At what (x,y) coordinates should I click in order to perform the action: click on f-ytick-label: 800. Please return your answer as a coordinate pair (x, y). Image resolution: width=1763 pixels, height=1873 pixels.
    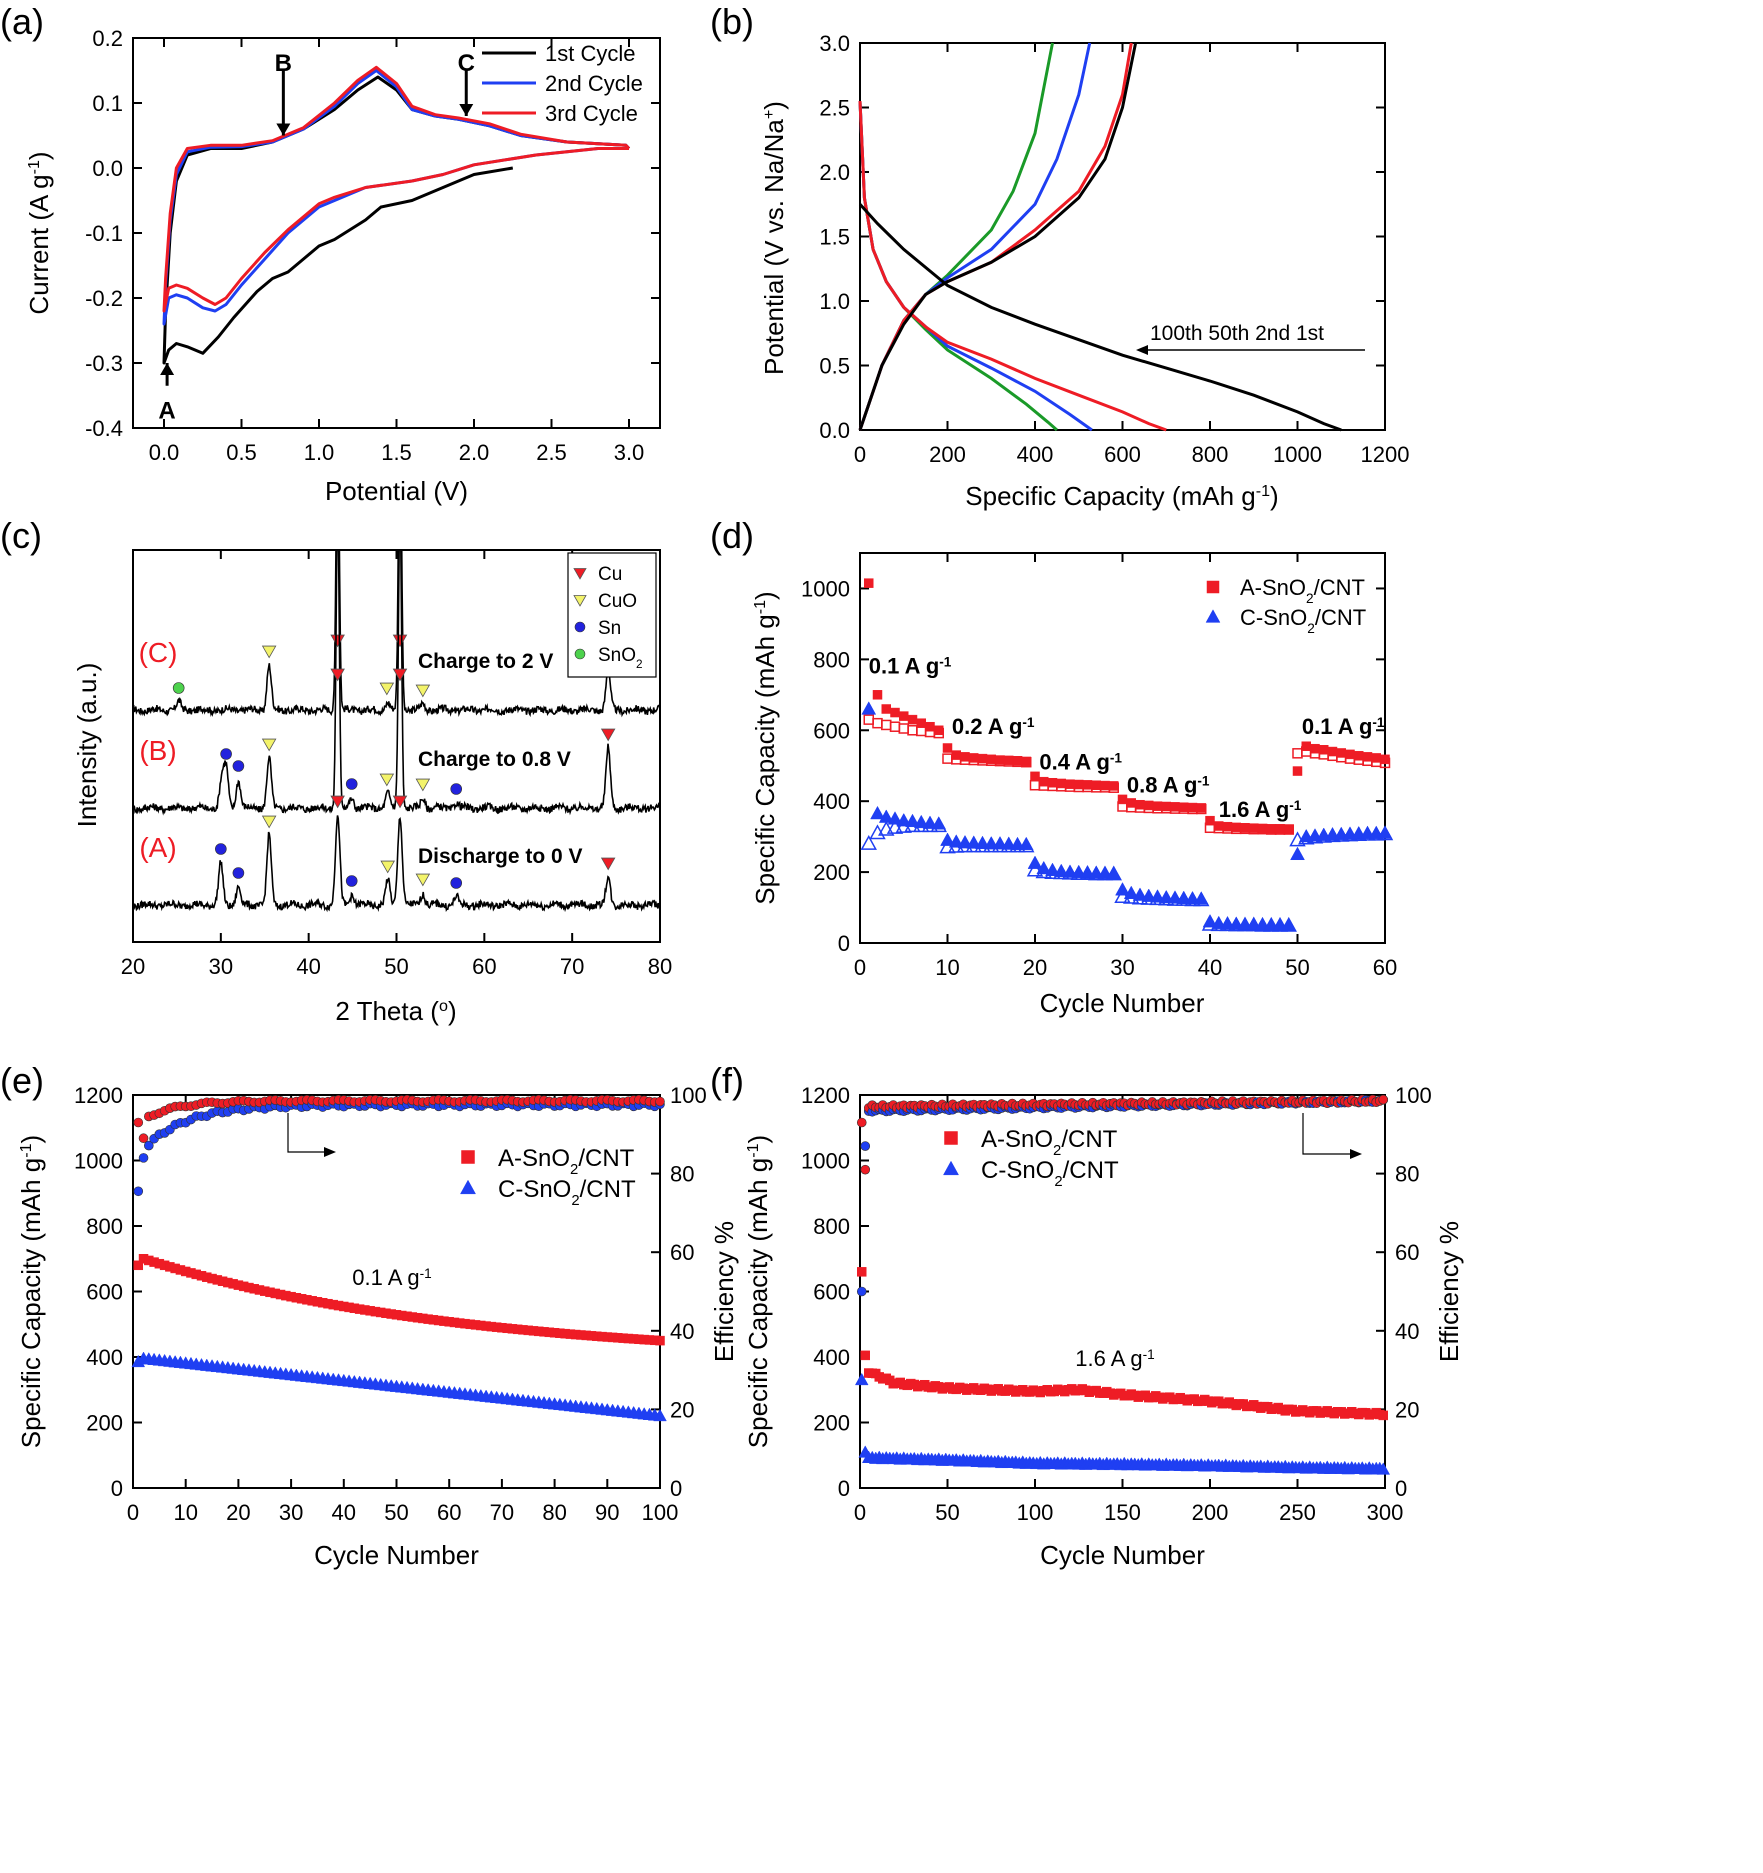
    Looking at the image, I should click on (831, 1226).